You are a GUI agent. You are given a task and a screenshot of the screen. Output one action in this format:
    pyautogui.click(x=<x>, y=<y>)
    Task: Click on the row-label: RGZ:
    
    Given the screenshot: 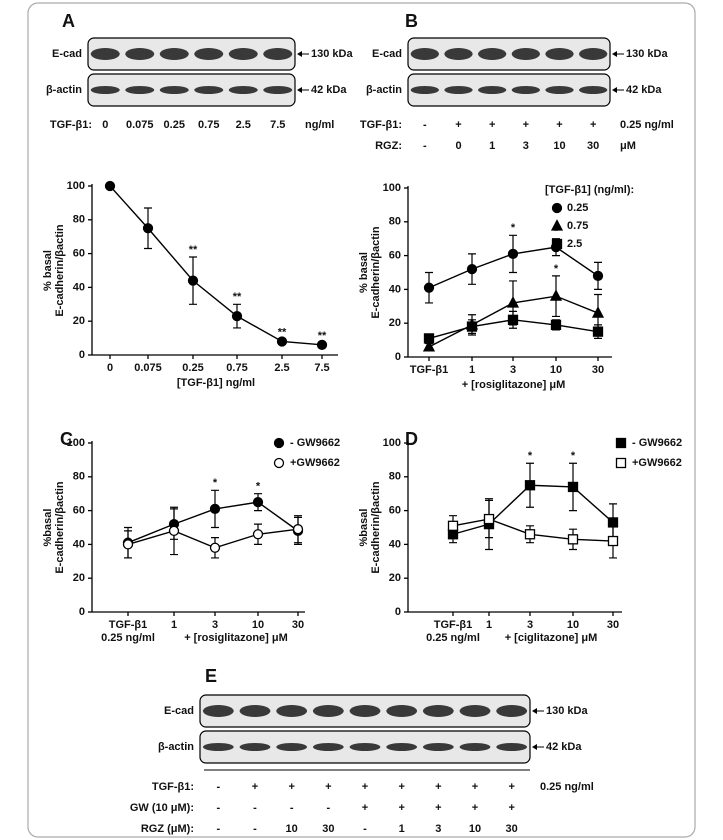 What is the action you would take?
    pyautogui.click(x=388, y=146)
    